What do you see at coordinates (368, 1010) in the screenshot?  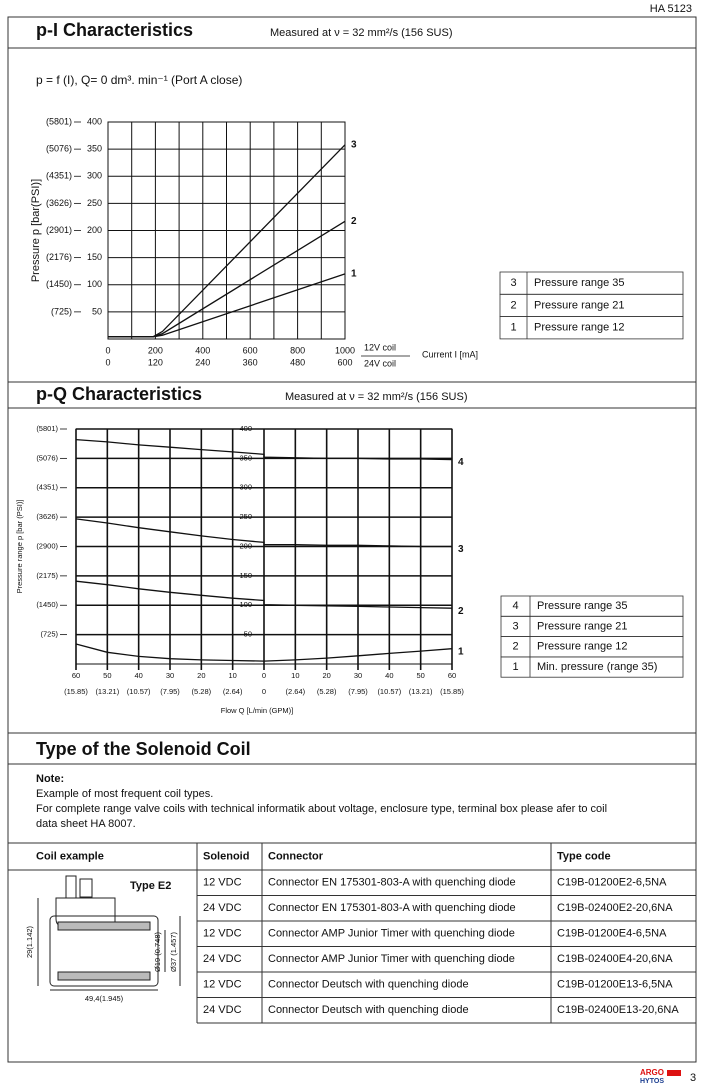 I see `table-cell: Connector Deutsch with quenching diode` at bounding box center [368, 1010].